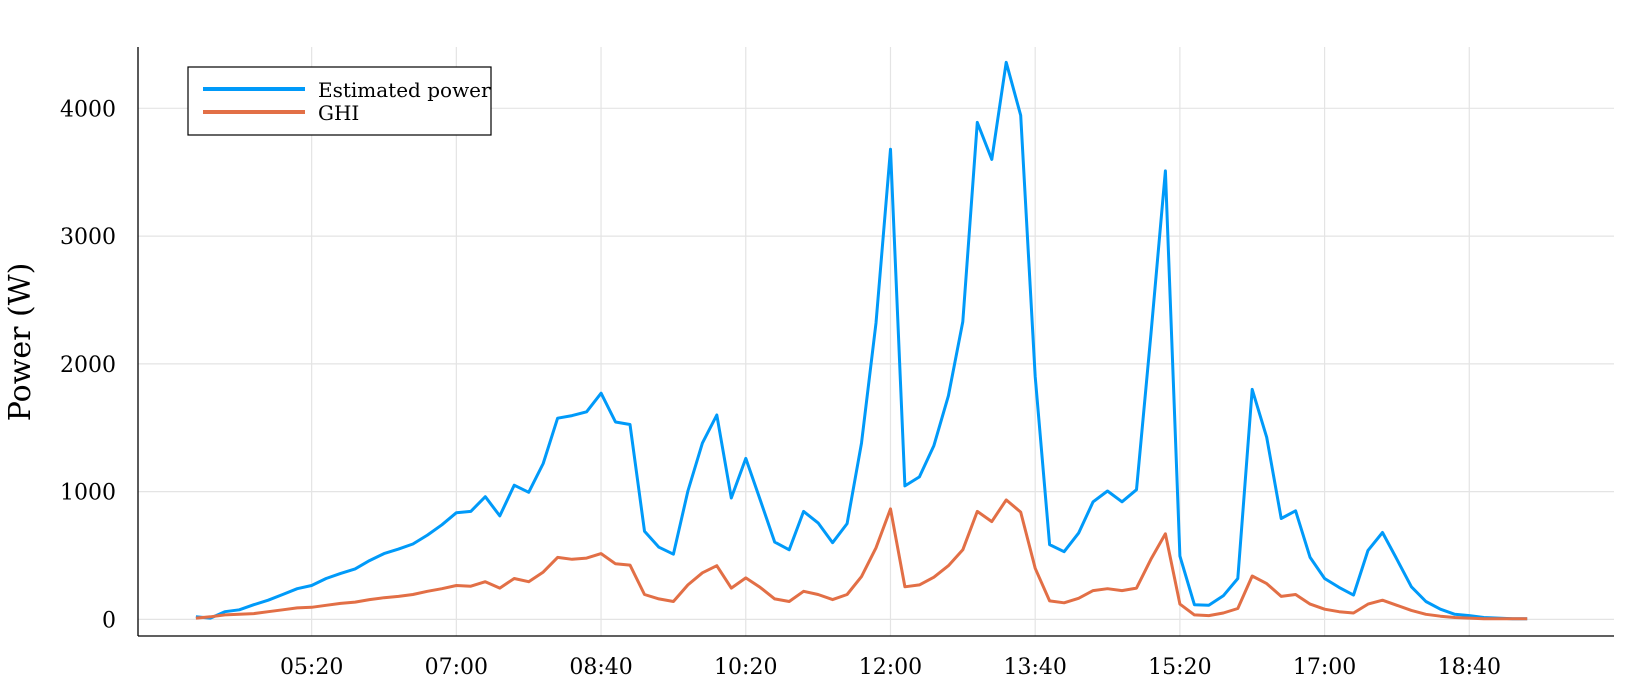 This screenshot has height=700, width=1650. Describe the element at coordinates (338, 113) in the screenshot. I see `legend-label-ghi: GHI` at that location.